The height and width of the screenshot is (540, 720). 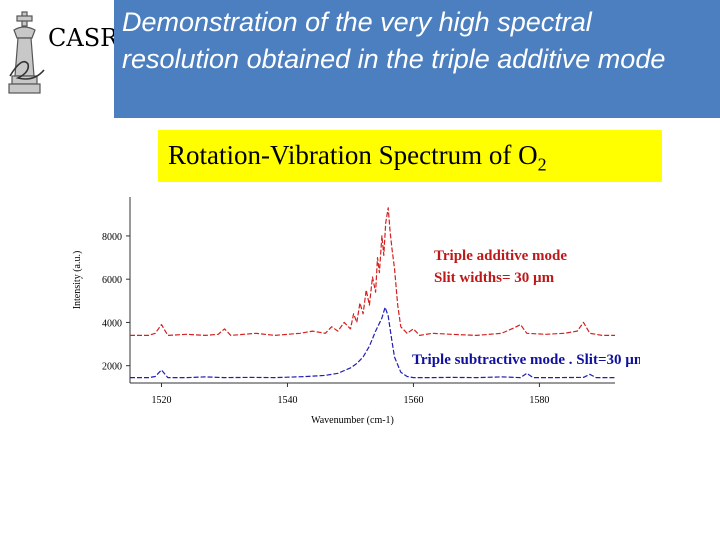 What do you see at coordinates (542, 164) in the screenshot?
I see `chart-title-subscript: 2` at bounding box center [542, 164].